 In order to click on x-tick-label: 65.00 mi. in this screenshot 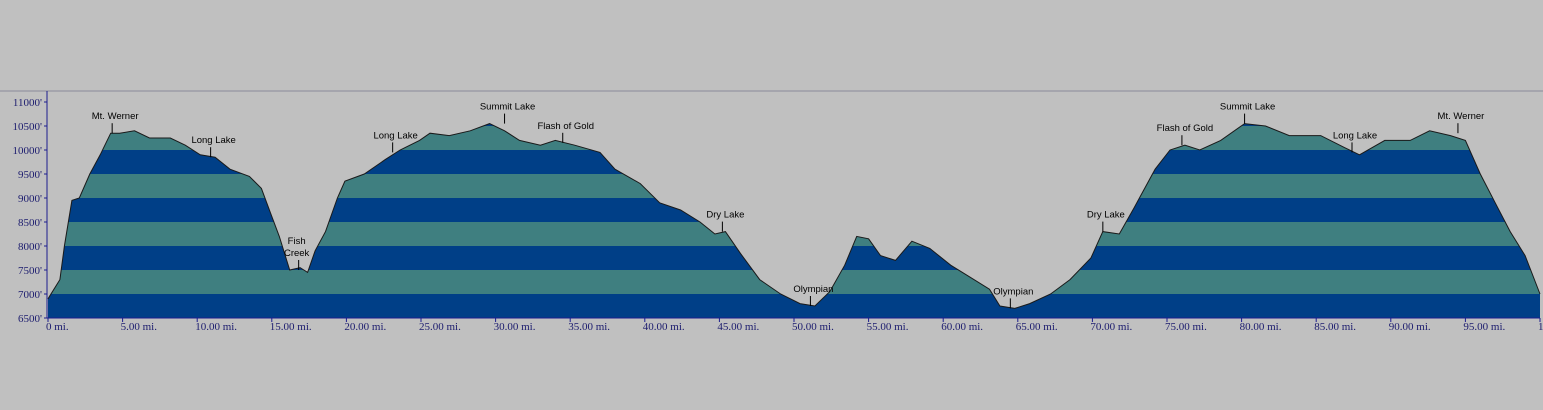, I will do `click(1037, 327)`.